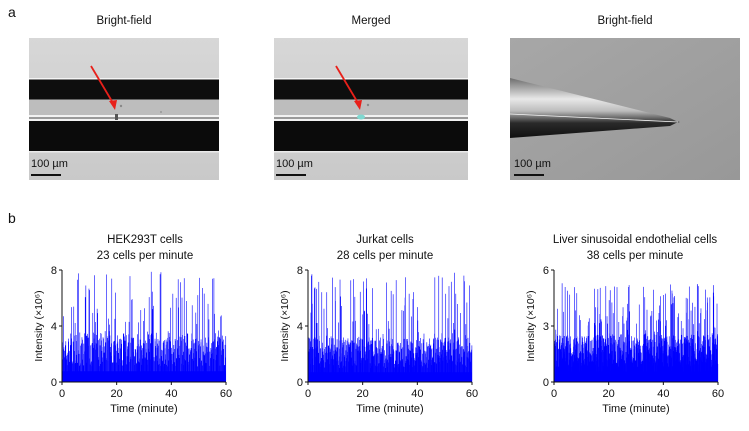 This screenshot has width=749, height=431. I want to click on capillary-tip-image, so click(625, 109).